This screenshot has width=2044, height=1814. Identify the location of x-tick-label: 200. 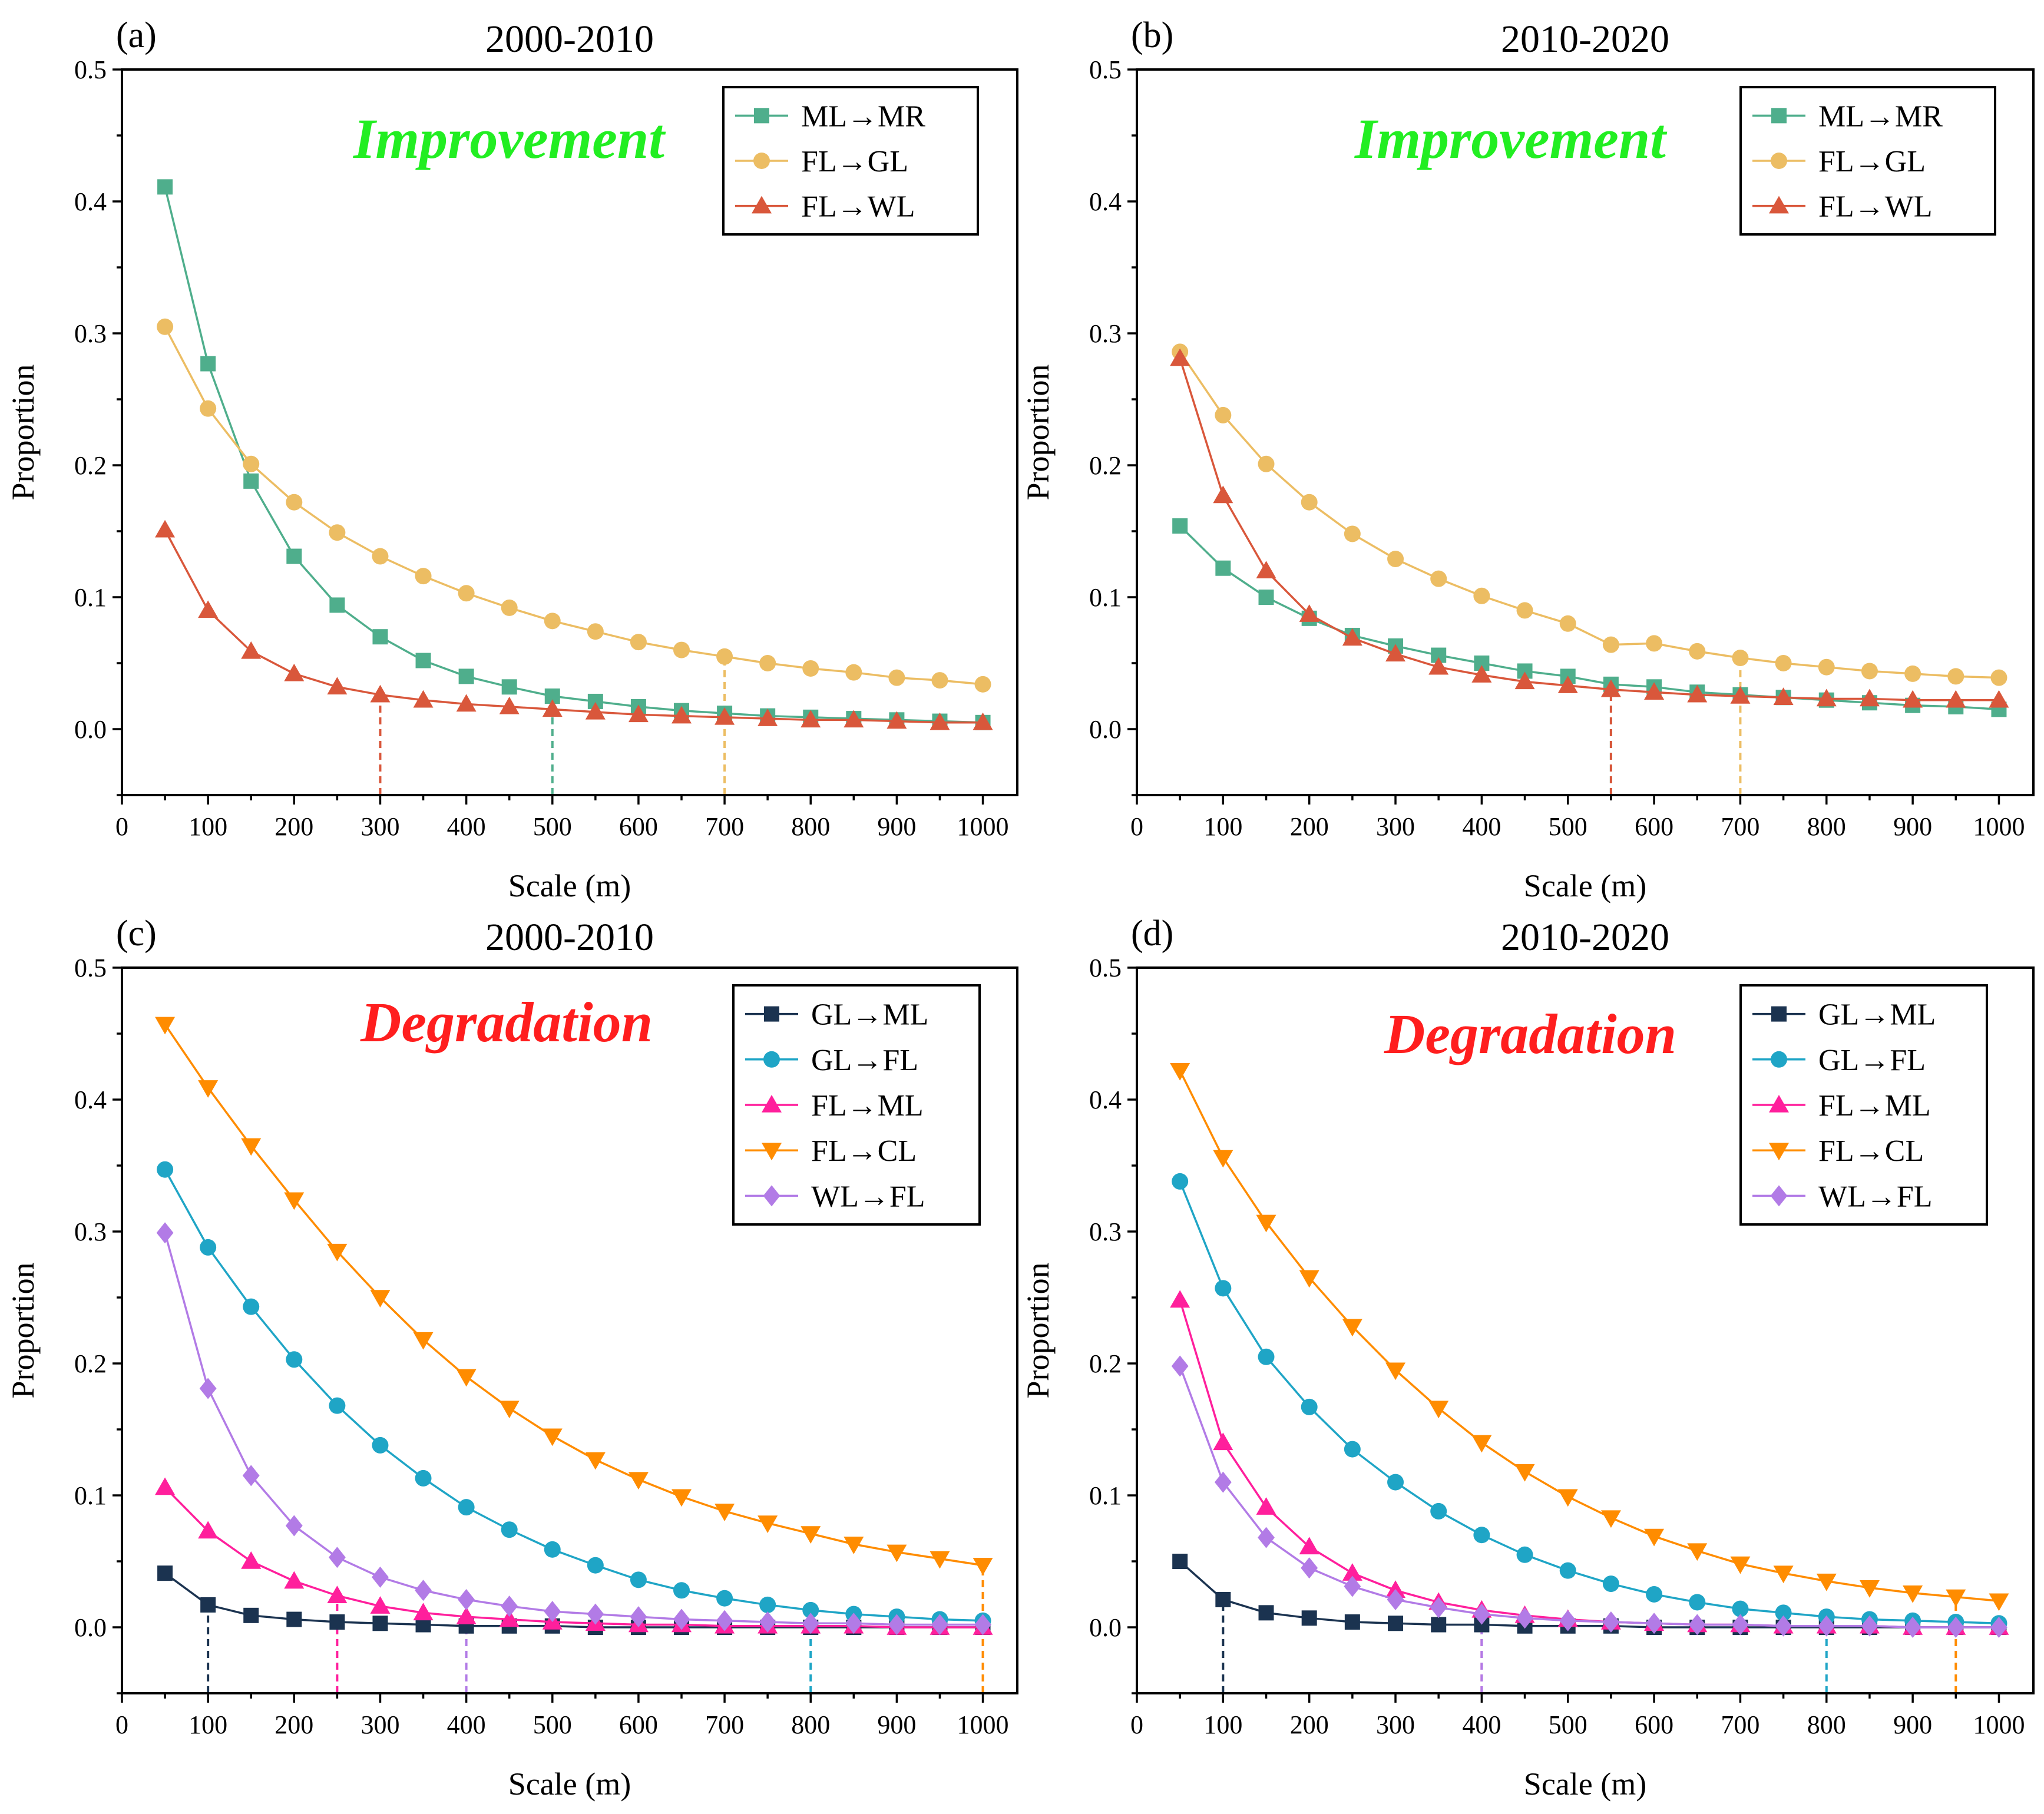
(293, 1724).